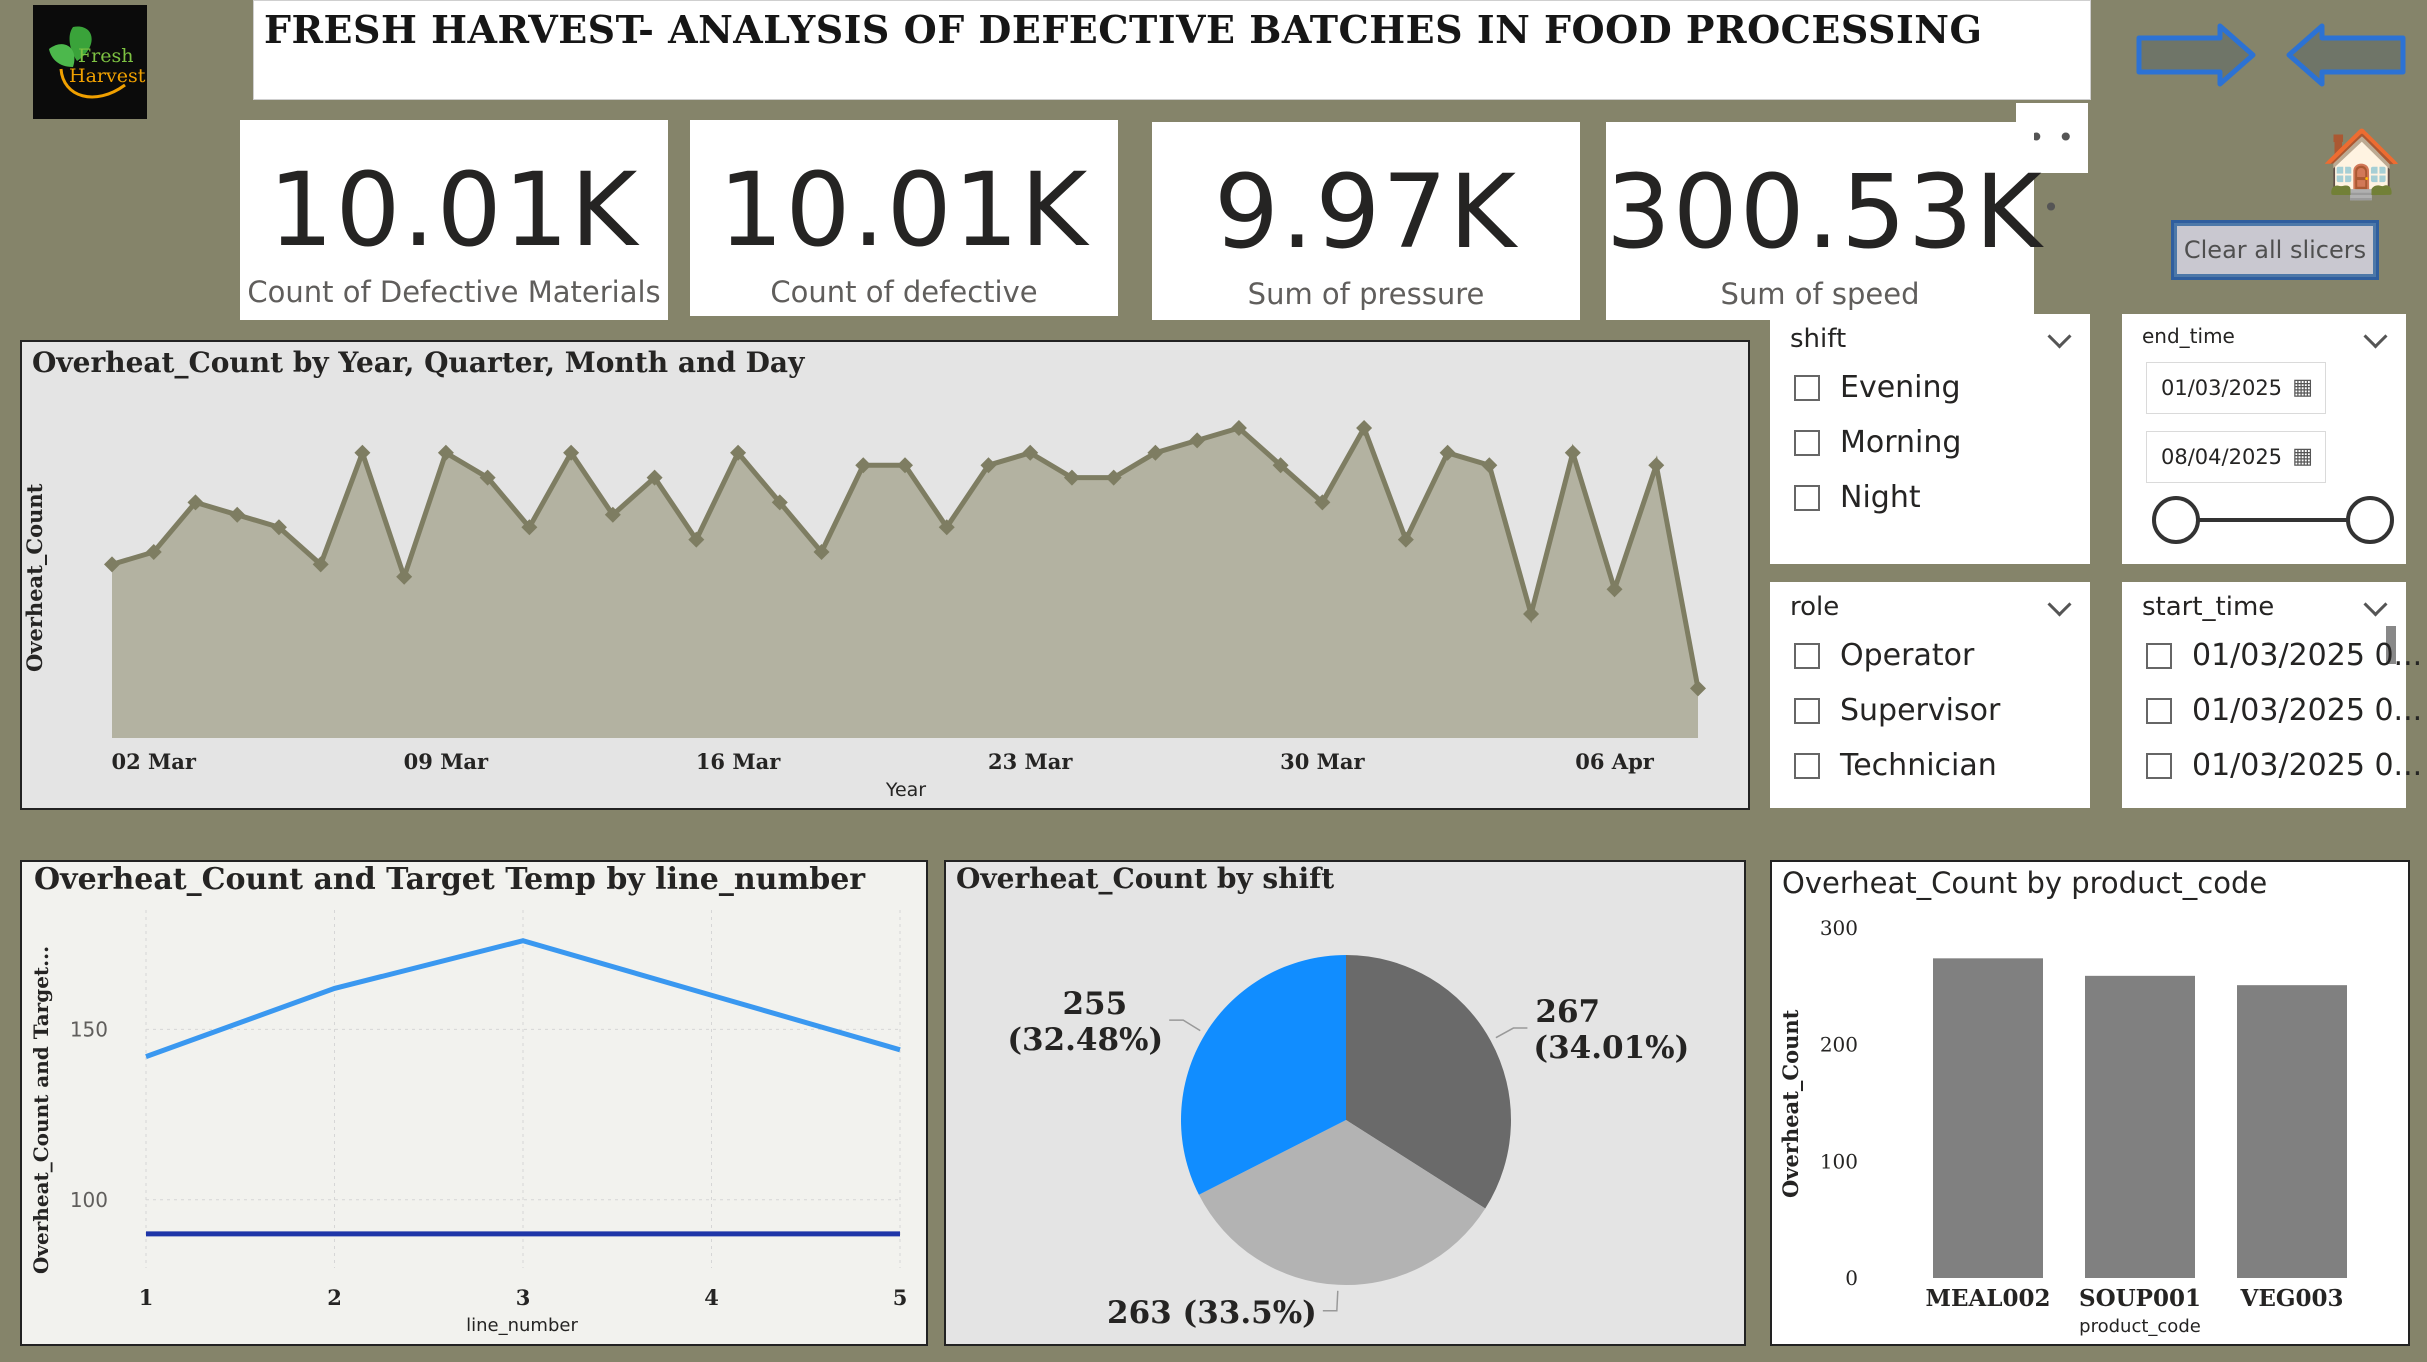 The height and width of the screenshot is (1362, 2427). I want to click on x-axis-label: line_number, so click(522, 1325).